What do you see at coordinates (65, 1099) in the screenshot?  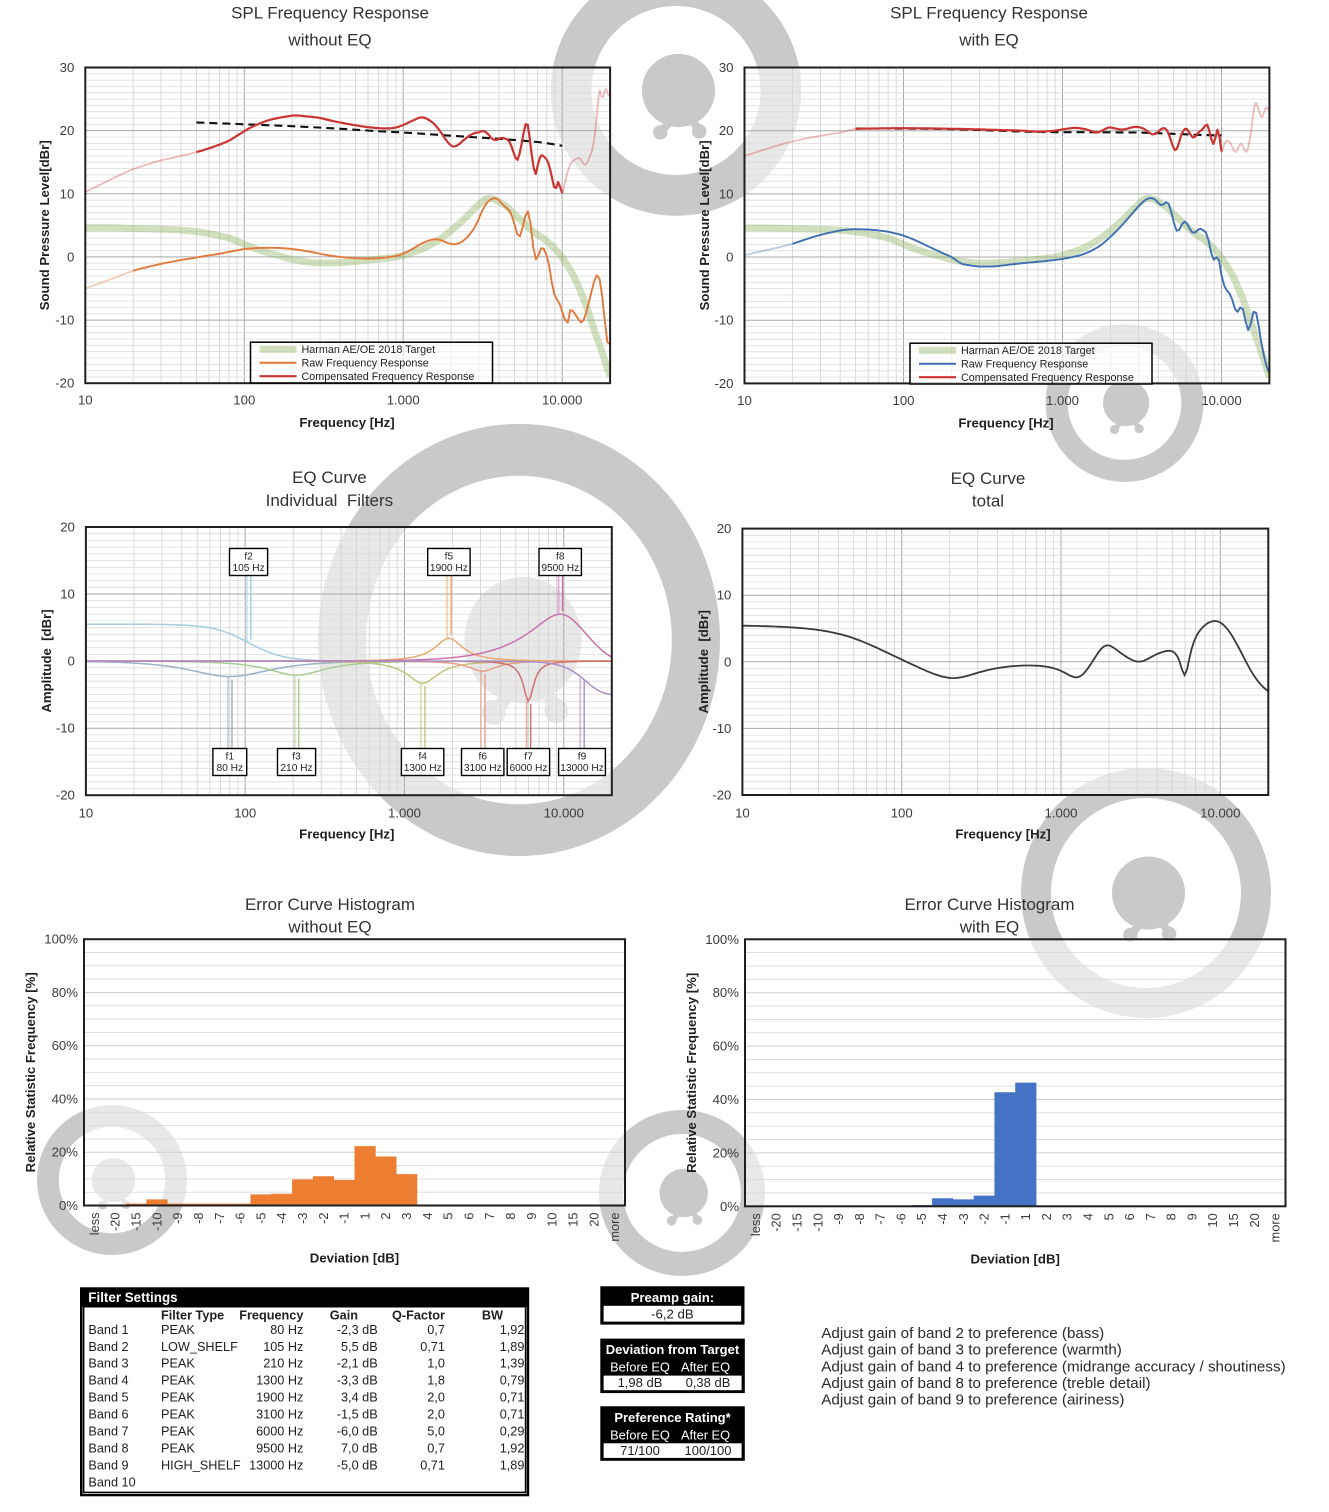 I see `svg-text: 40%` at bounding box center [65, 1099].